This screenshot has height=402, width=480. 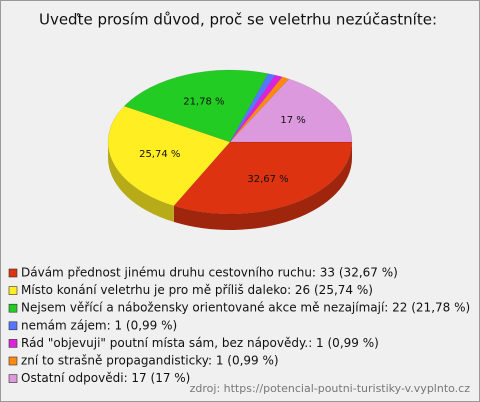 What do you see at coordinates (99, 325) in the screenshot?
I see `legend-label: nemám zájem: 1 (0,99 %)` at bounding box center [99, 325].